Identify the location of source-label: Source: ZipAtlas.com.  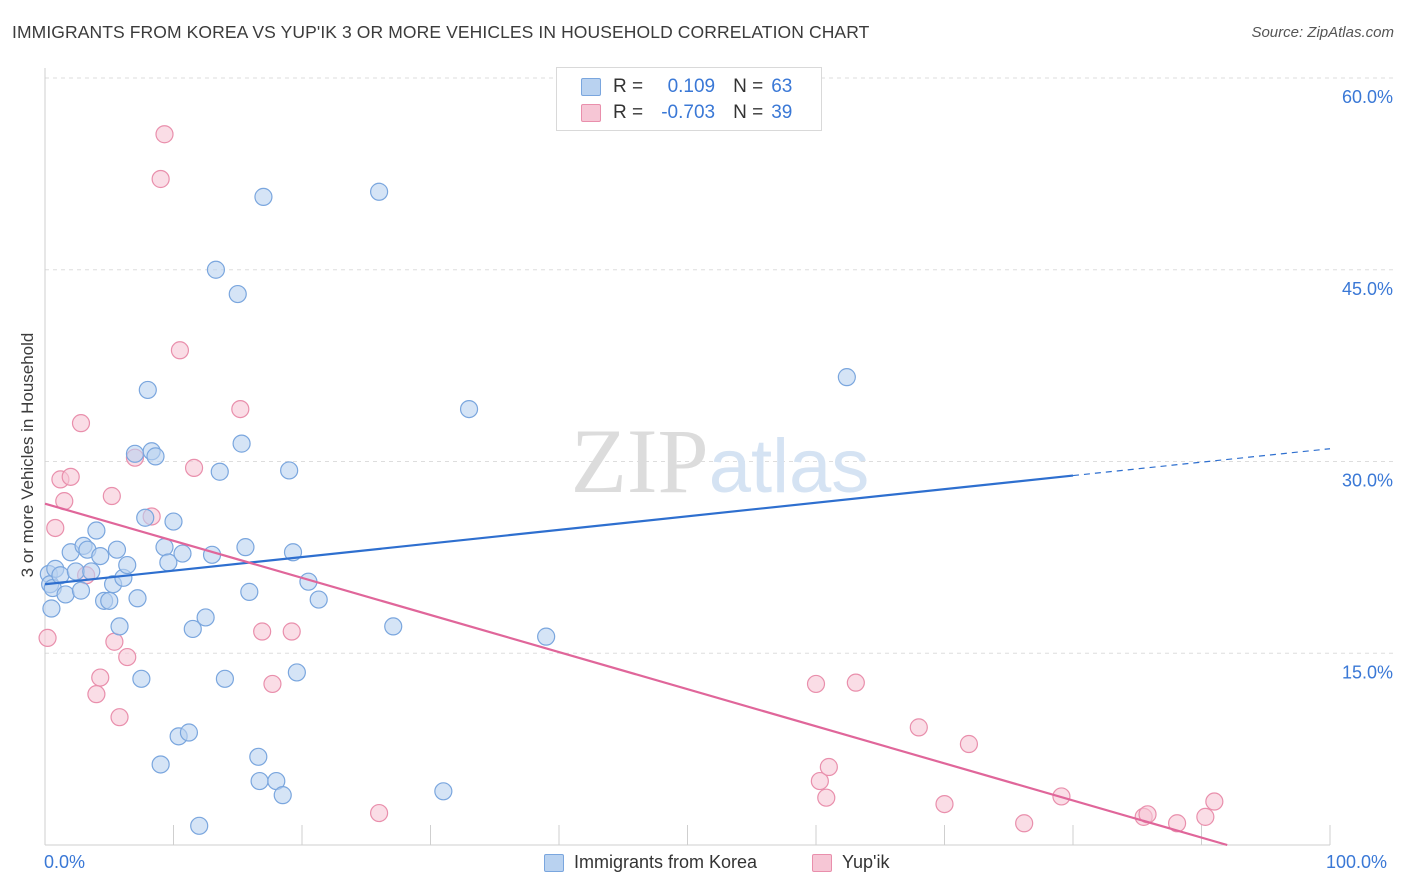
(1322, 32).